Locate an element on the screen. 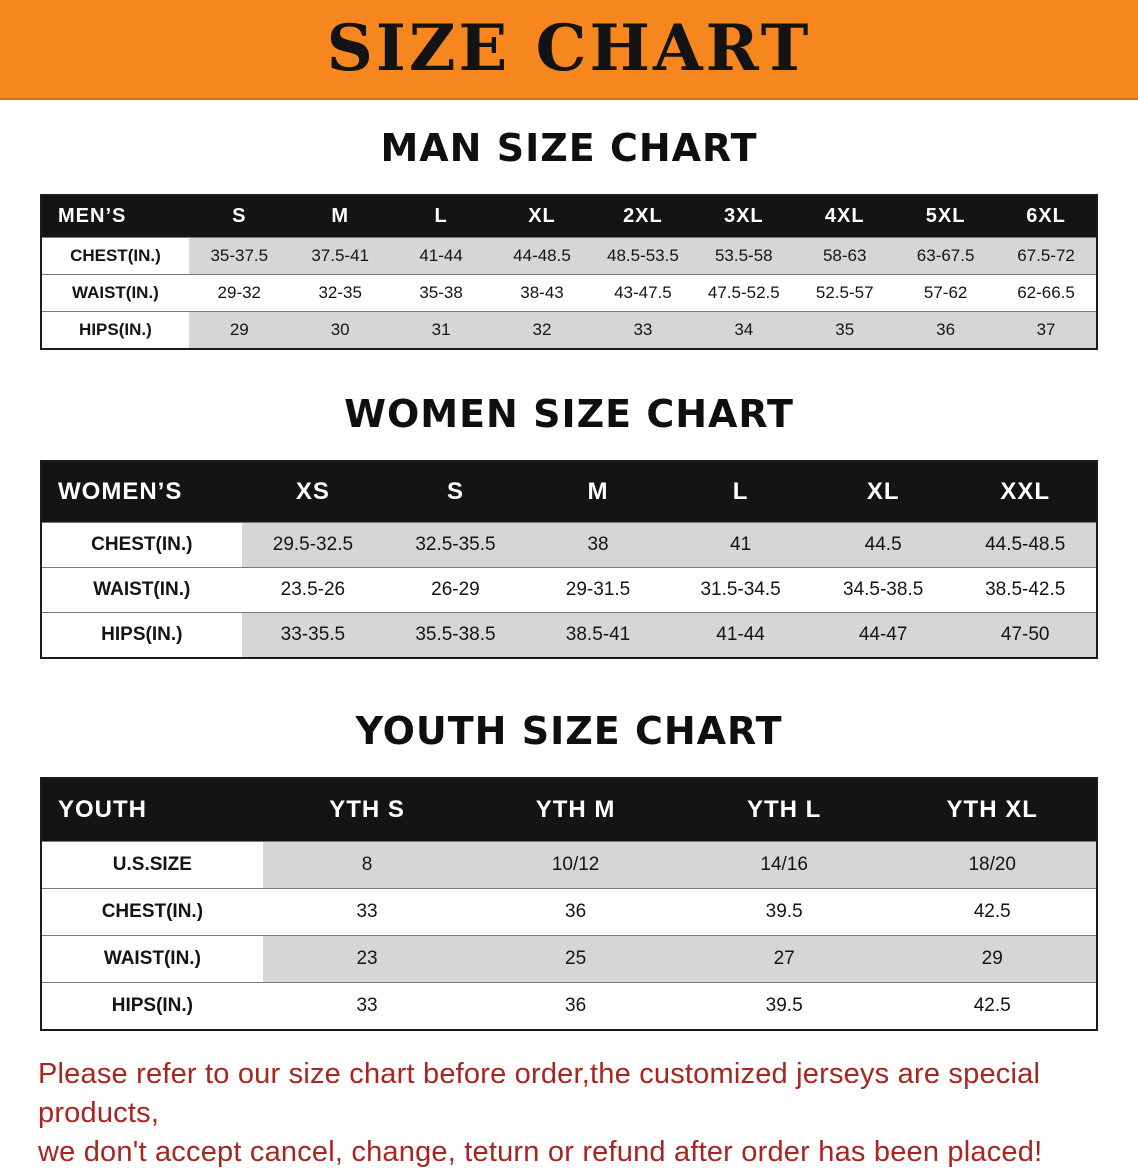 Image resolution: width=1138 pixels, height=1172 pixels. size-header-cell: YTH M is located at coordinates (575, 810).